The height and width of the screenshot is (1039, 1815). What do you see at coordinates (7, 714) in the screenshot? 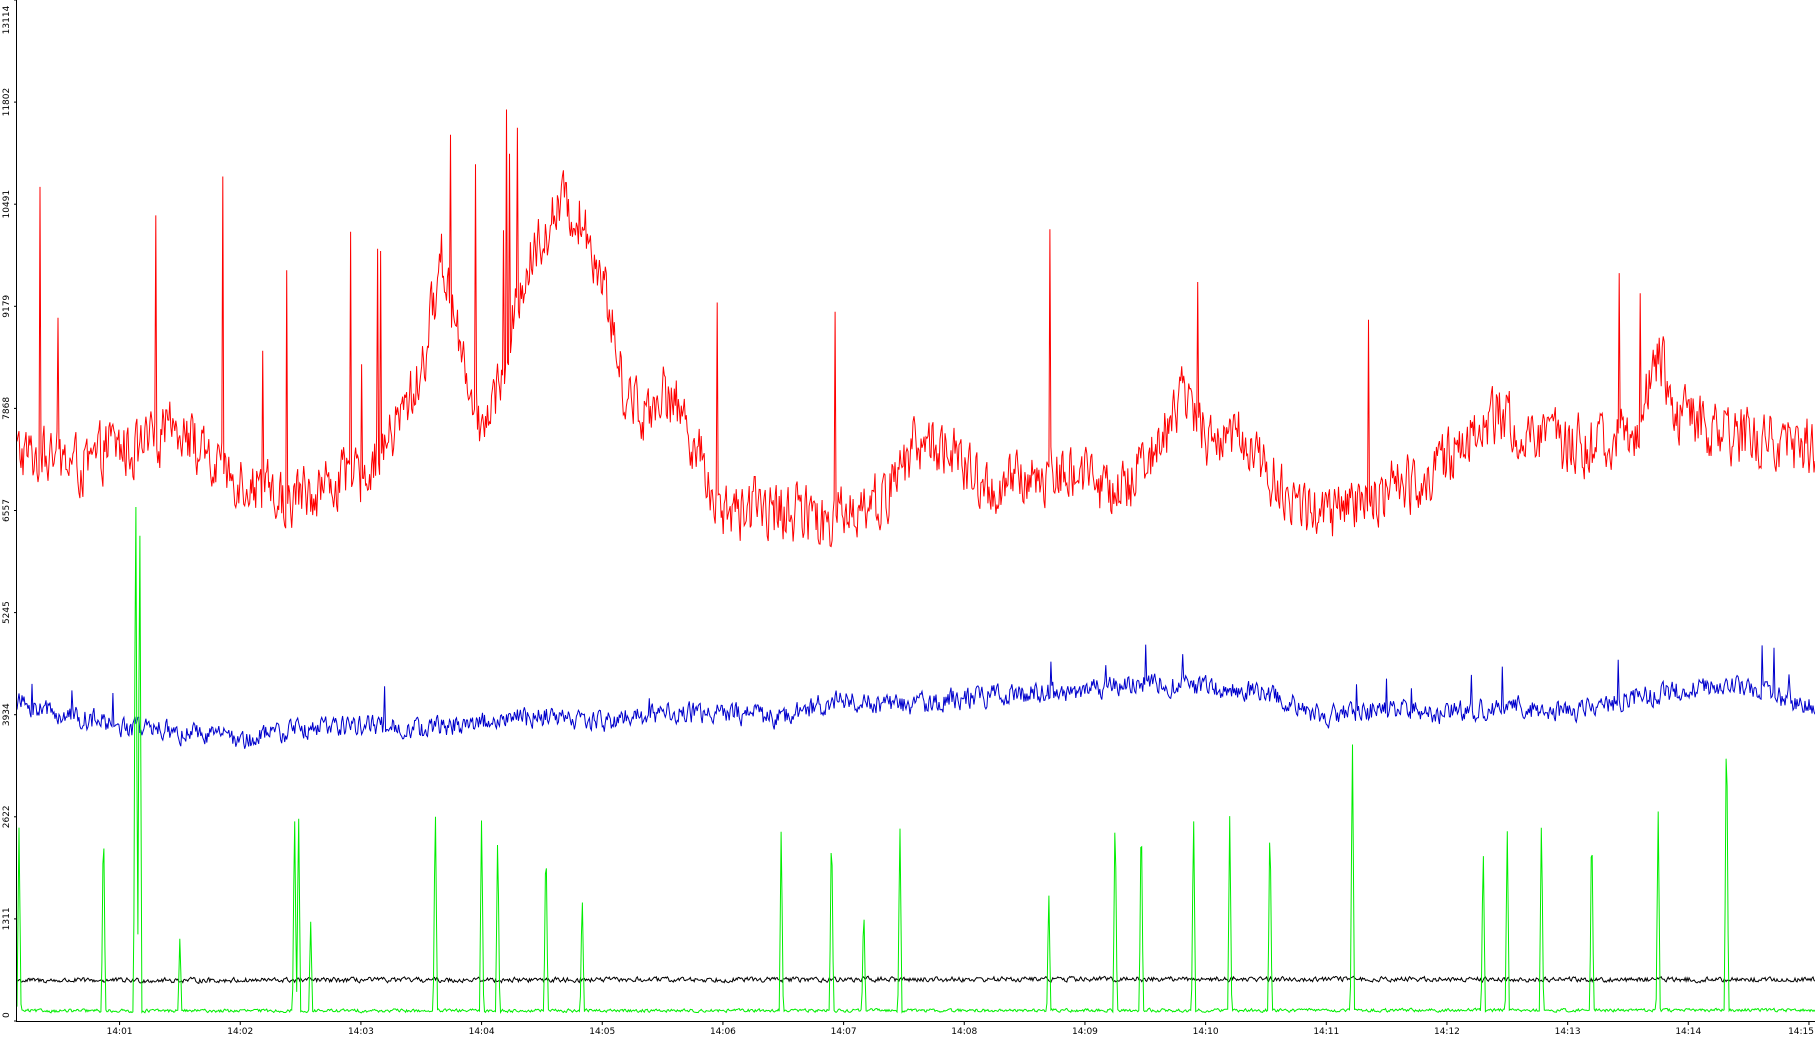
I see `y-tick-label: 3934` at bounding box center [7, 714].